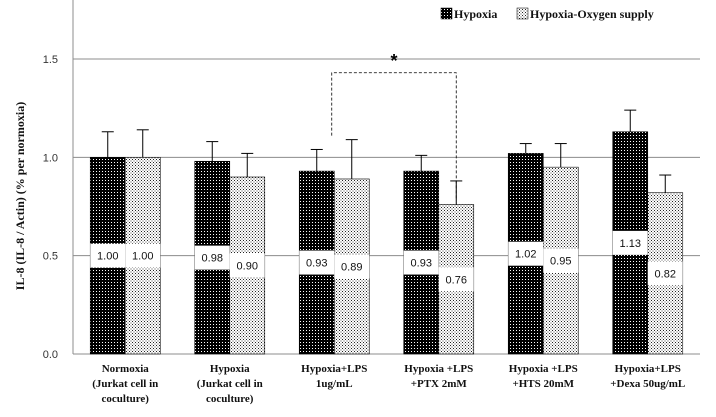 The width and height of the screenshot is (716, 417). I want to click on category-label: Hypoxia (Jurkat cell in coculture), so click(230, 384).